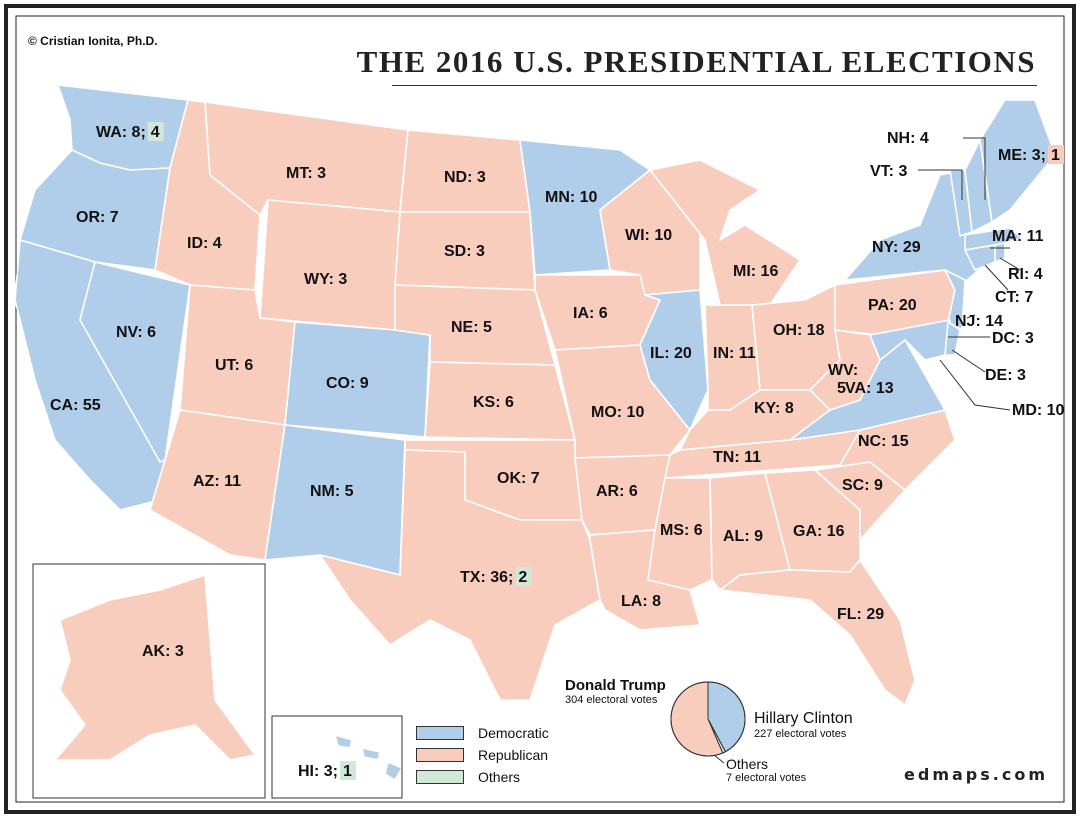  Describe the element at coordinates (499, 777) in the screenshot. I see `legend-label-others: Others` at that location.